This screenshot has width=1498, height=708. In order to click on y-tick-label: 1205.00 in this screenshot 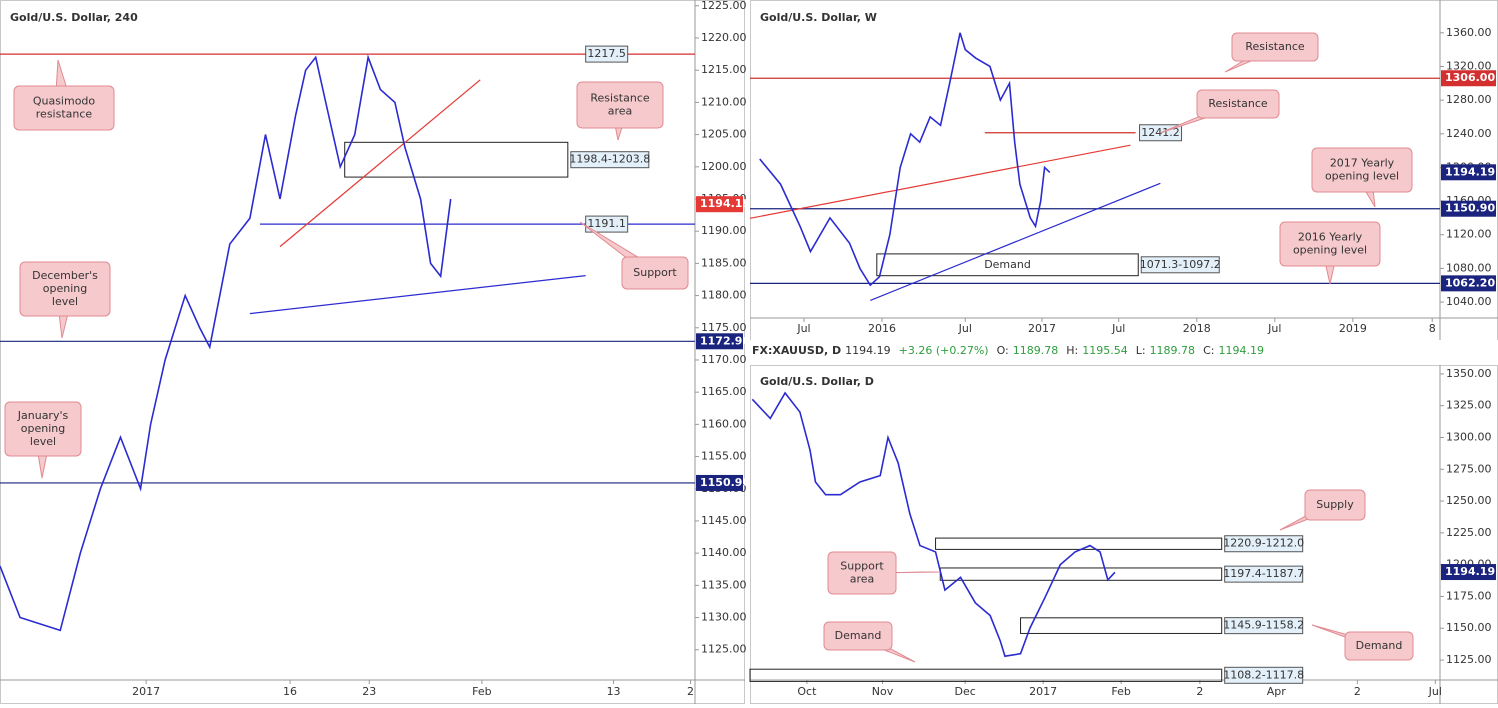, I will do `click(724, 134)`.